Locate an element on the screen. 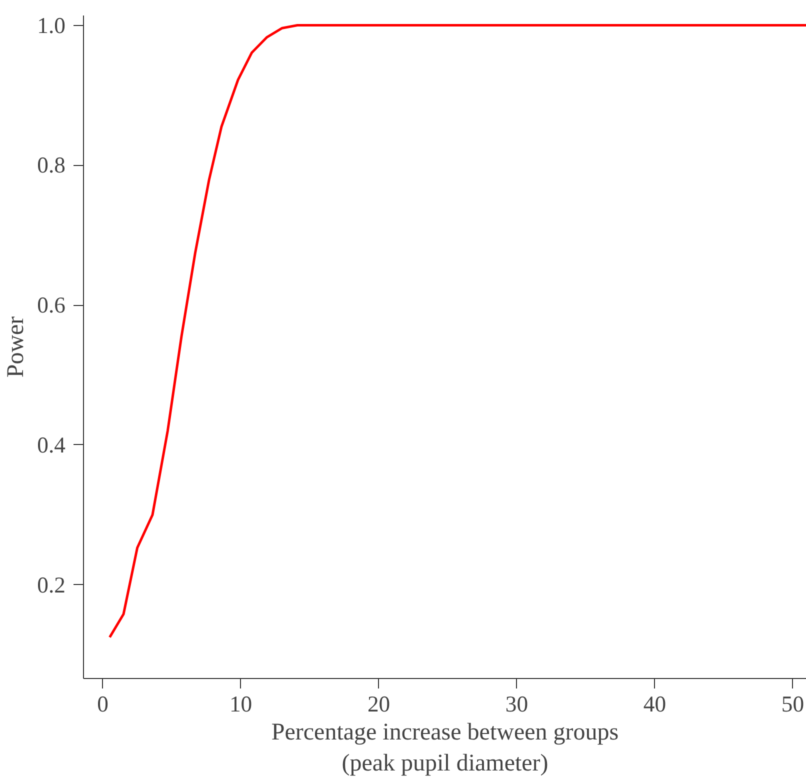  y-tick-label: 0.2 is located at coordinates (51, 585).